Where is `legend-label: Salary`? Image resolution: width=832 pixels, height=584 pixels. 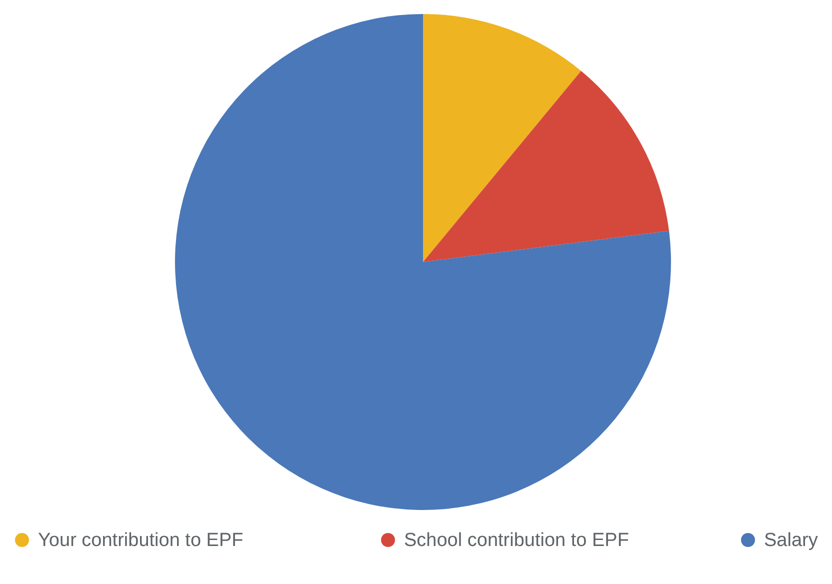 legend-label: Salary is located at coordinates (791, 540).